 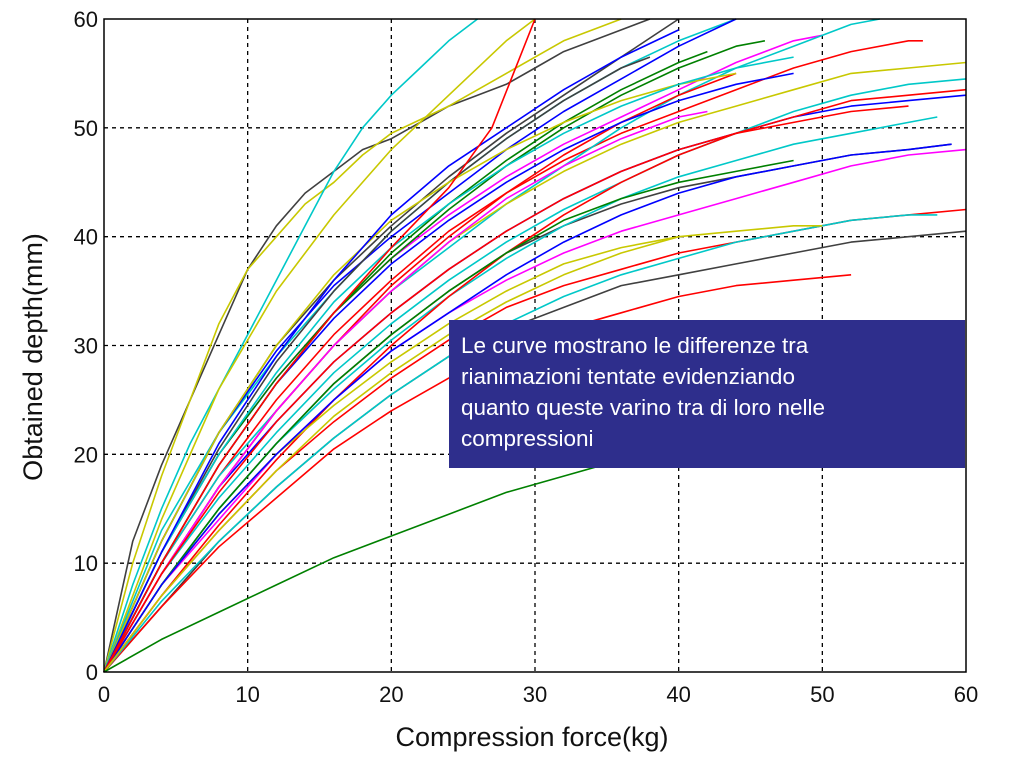 What do you see at coordinates (86, 454) in the screenshot?
I see `y-tick-label: 20` at bounding box center [86, 454].